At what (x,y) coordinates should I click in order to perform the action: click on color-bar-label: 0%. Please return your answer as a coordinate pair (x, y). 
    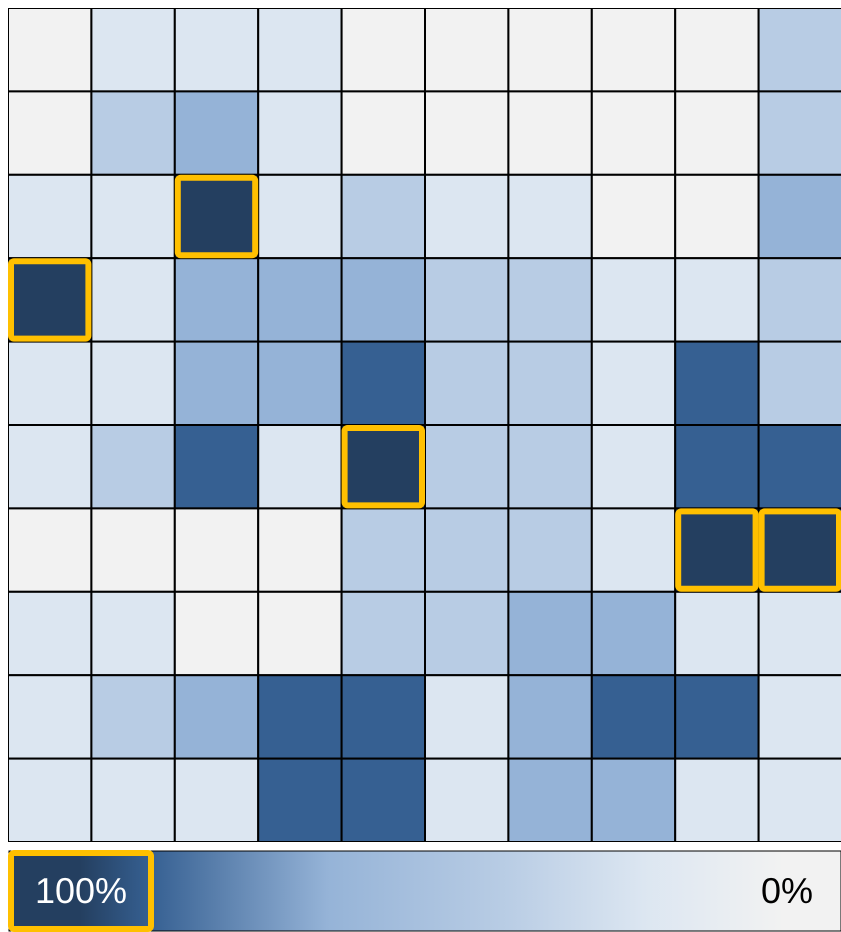
    Looking at the image, I should click on (787, 890).